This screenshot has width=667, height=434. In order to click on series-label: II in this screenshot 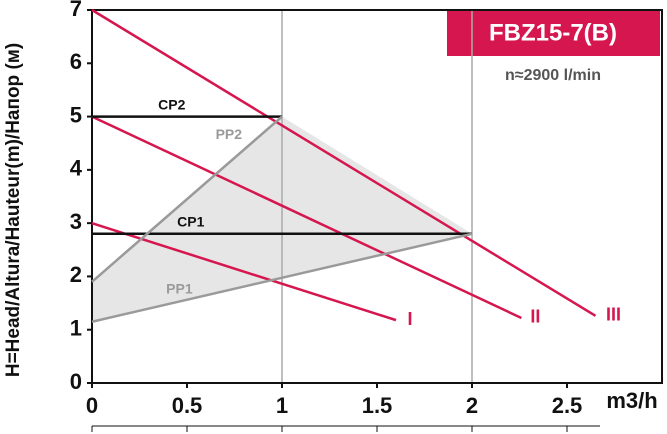, I will do `click(535, 317)`.